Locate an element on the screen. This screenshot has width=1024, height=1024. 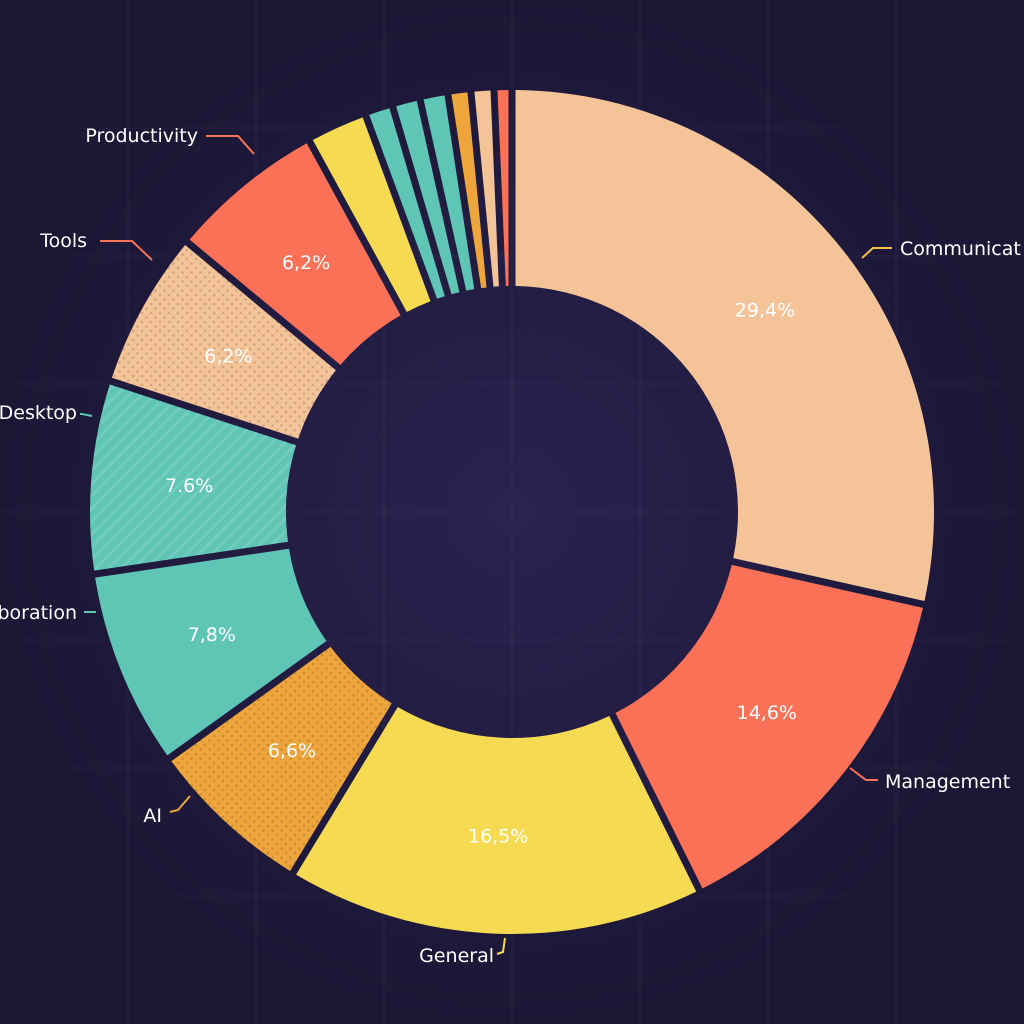
value-label-communication: 29,4% is located at coordinates (765, 311).